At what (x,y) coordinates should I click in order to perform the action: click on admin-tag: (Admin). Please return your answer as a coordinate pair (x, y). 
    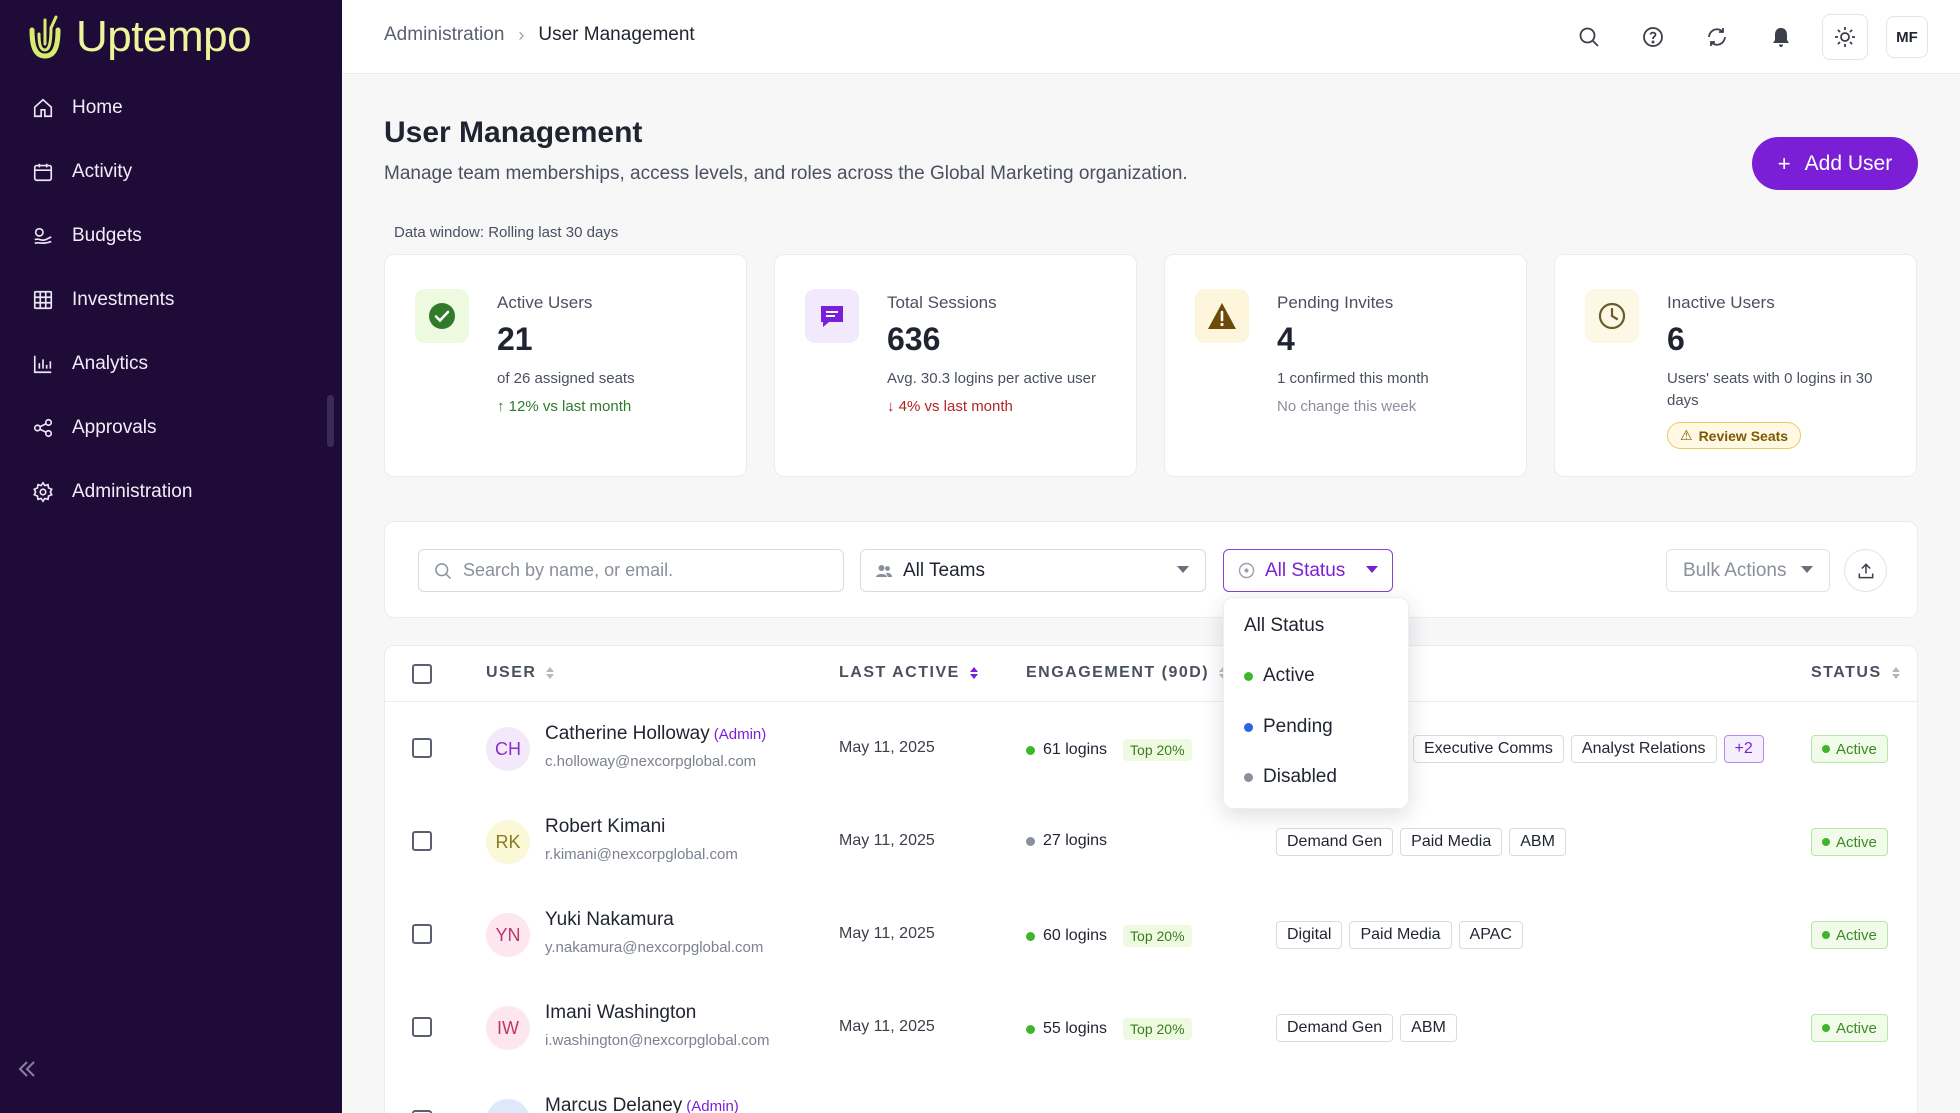
    Looking at the image, I should click on (740, 734).